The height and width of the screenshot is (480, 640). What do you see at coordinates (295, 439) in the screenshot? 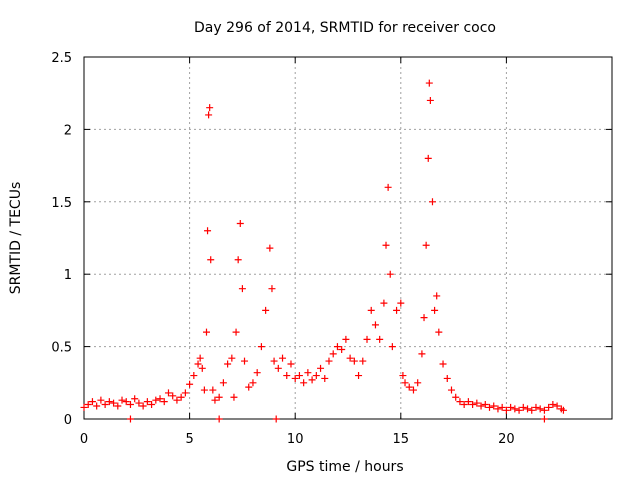
I see `x-tick-label: 10` at bounding box center [295, 439].